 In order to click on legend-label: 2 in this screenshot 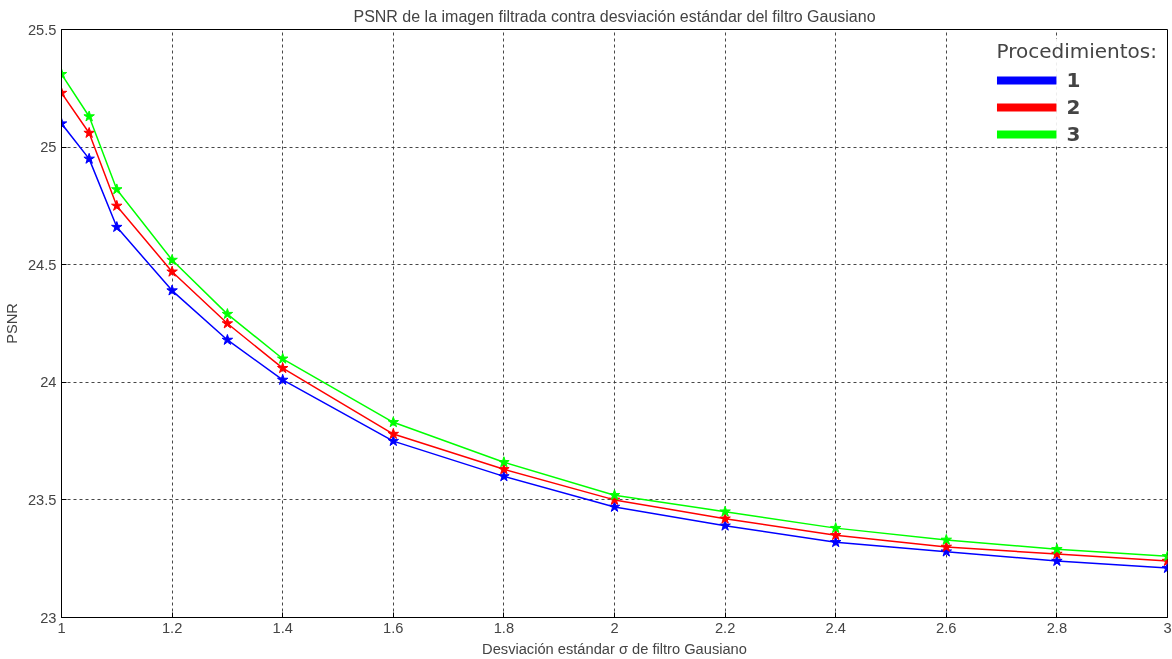, I will do `click(1074, 107)`.